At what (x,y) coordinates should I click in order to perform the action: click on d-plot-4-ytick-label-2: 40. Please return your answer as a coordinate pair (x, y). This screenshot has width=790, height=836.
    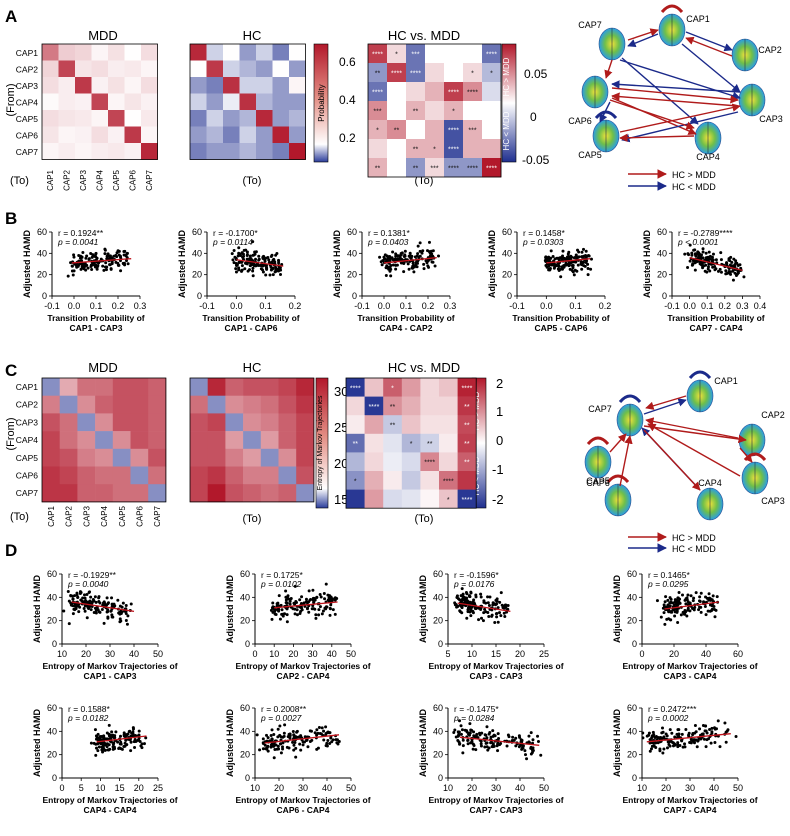
    Looking at the image, I should click on (52, 731).